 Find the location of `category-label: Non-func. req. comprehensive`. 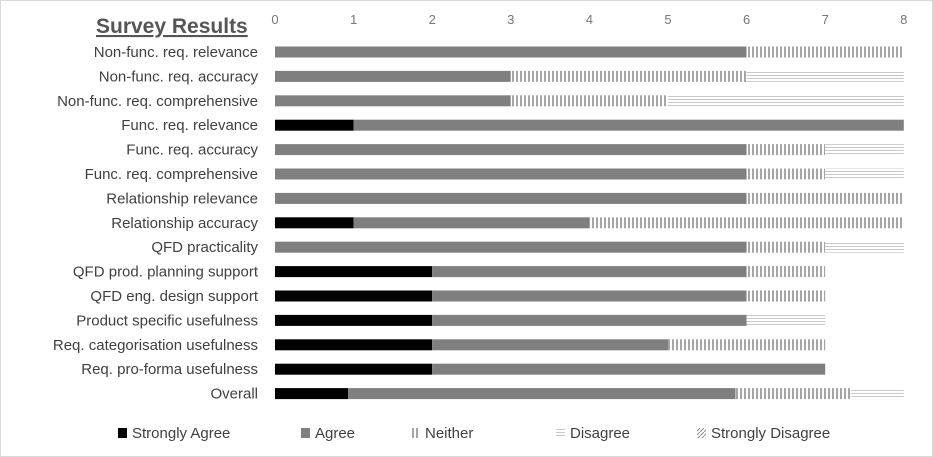

category-label: Non-func. req. comprehensive is located at coordinates (157, 101).